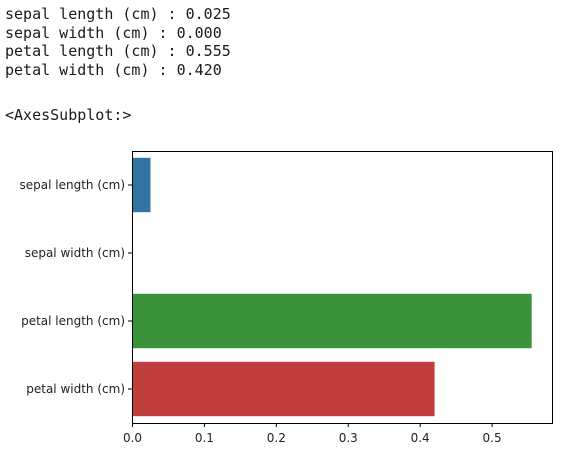  Describe the element at coordinates (68, 115) in the screenshot. I see `axes-repr: <AxesSubplot:>` at that location.